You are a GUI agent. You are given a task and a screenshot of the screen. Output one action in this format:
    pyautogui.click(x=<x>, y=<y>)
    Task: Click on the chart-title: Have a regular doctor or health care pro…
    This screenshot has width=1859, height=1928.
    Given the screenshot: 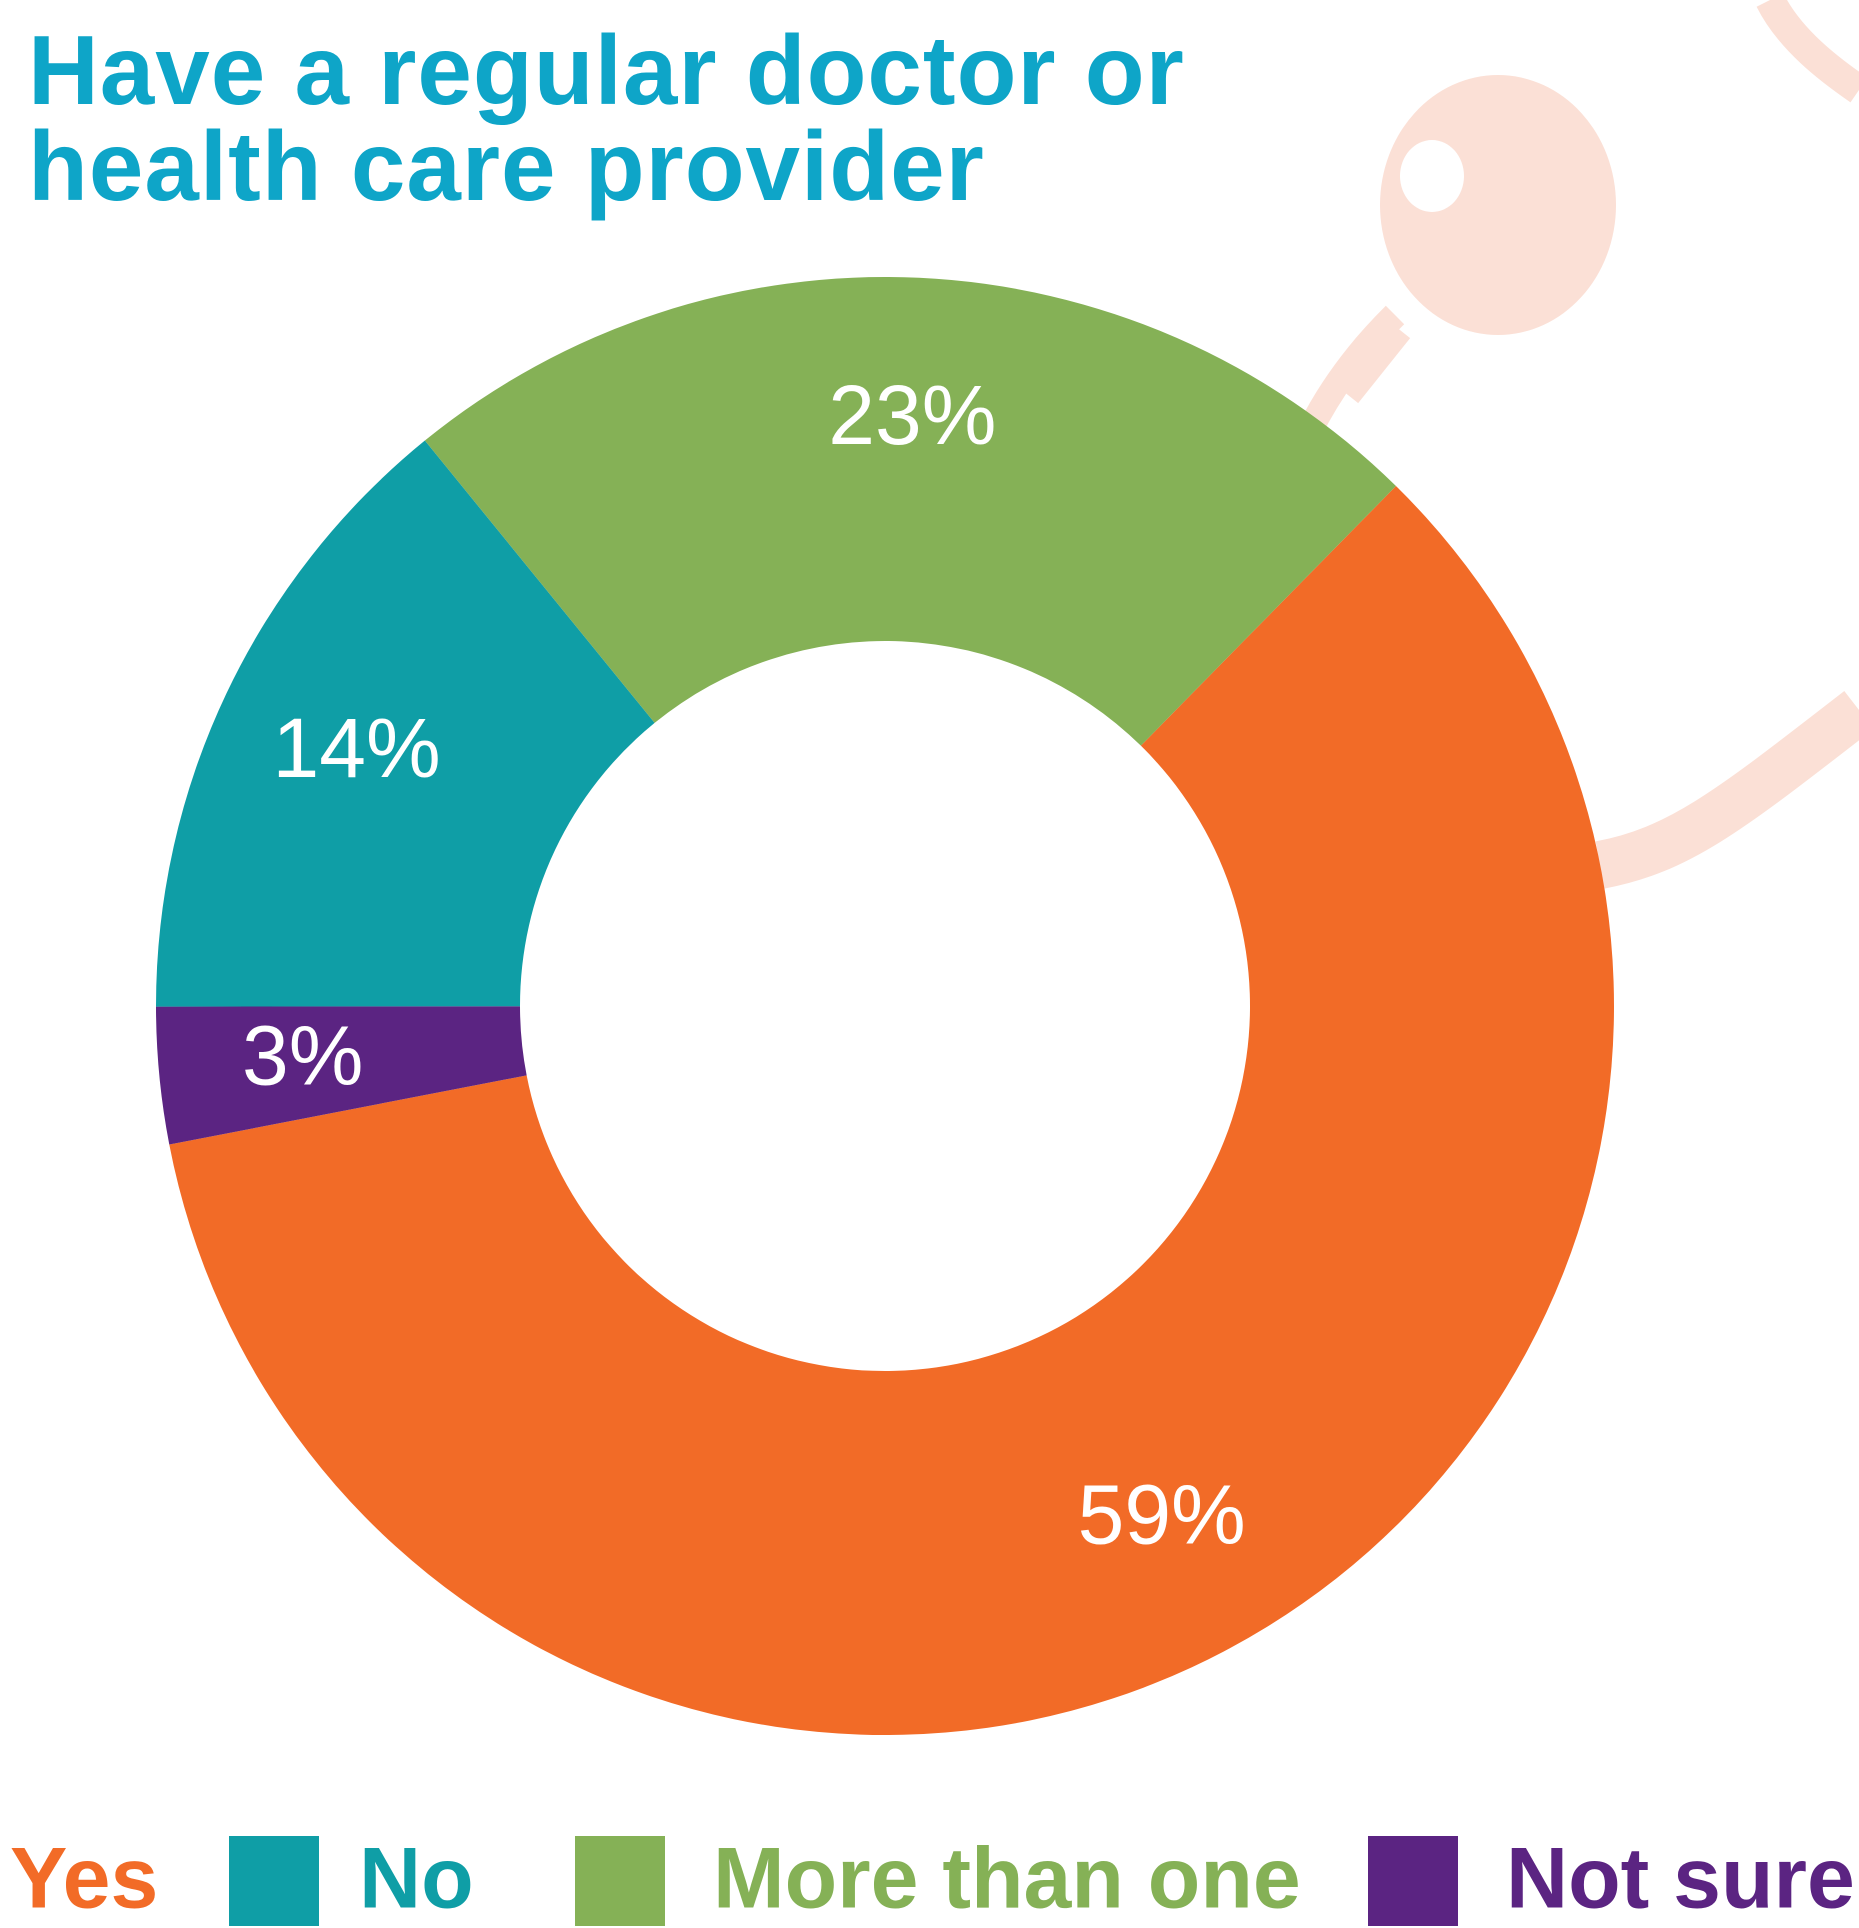 What is the action you would take?
    pyautogui.click(x=606, y=118)
    